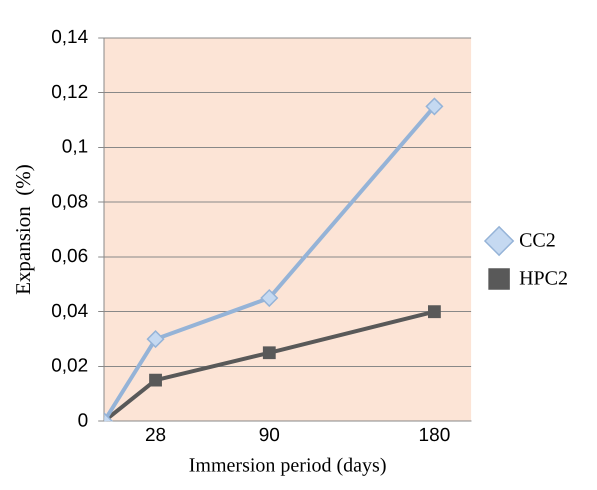  Describe the element at coordinates (155, 435) in the screenshot. I see `x-tick-label: 28` at that location.